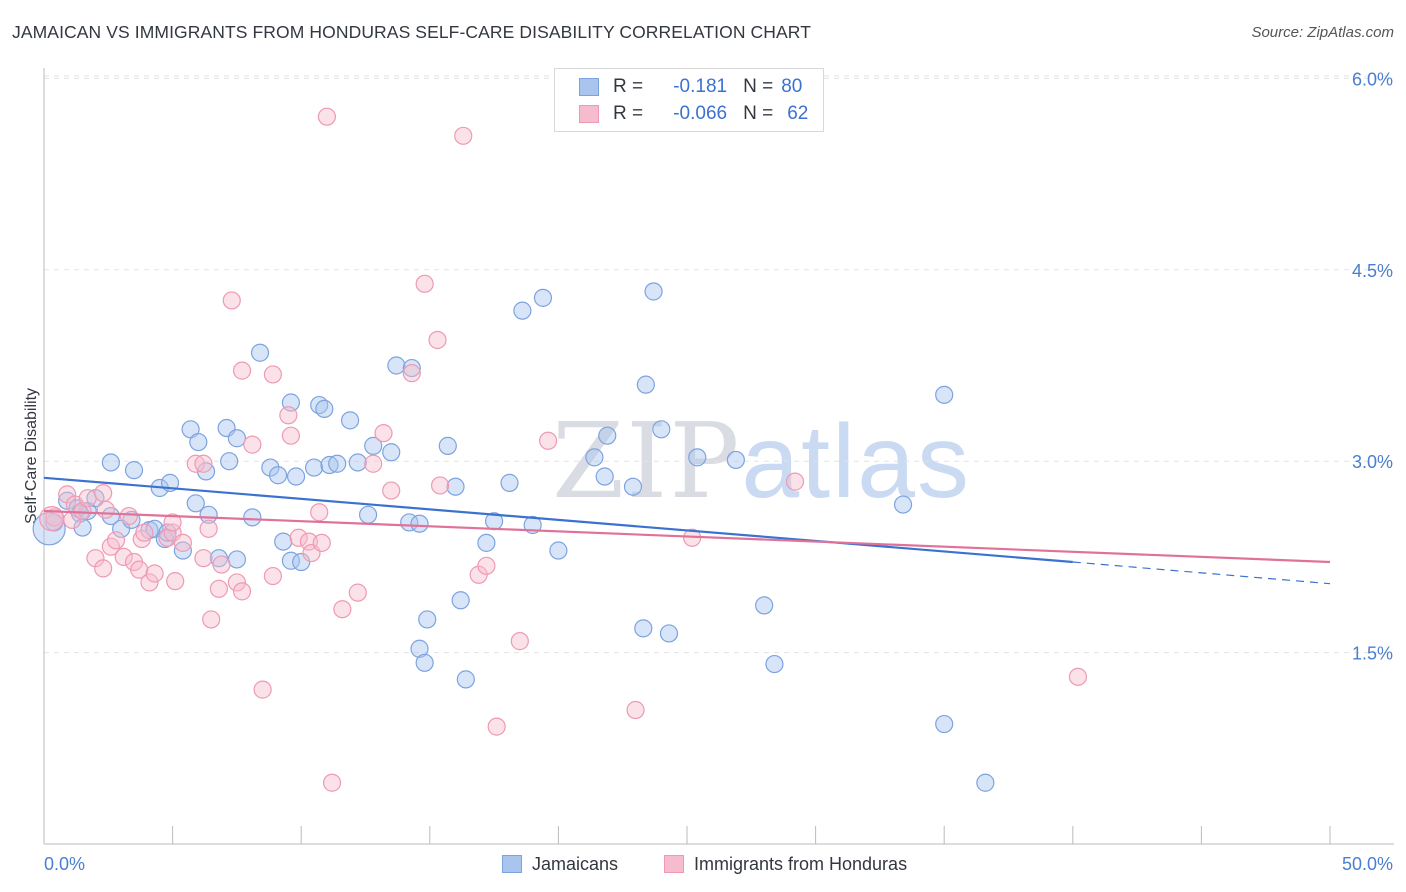 The width and height of the screenshot is (1406, 892). I want to click on trend-line-jamaicans, so click(558, 520).